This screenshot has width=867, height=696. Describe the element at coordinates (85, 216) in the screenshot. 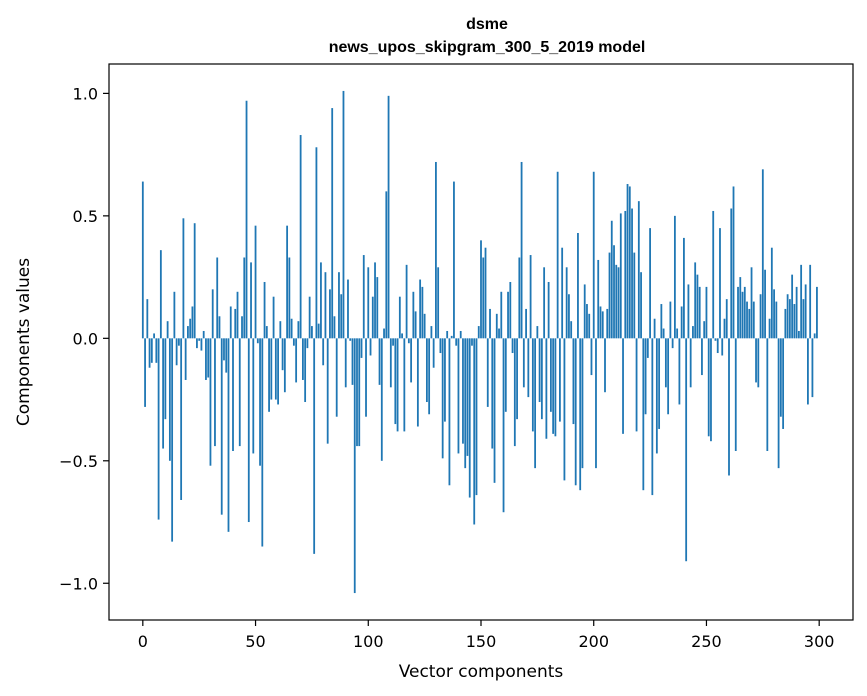

I see `y-tick-label: 0.5` at that location.